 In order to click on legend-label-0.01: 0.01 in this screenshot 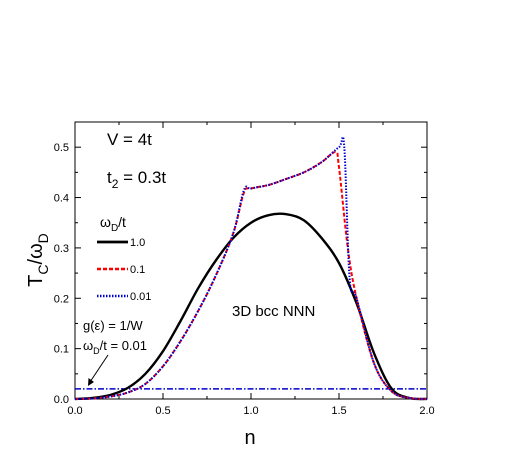, I will do `click(140, 297)`.